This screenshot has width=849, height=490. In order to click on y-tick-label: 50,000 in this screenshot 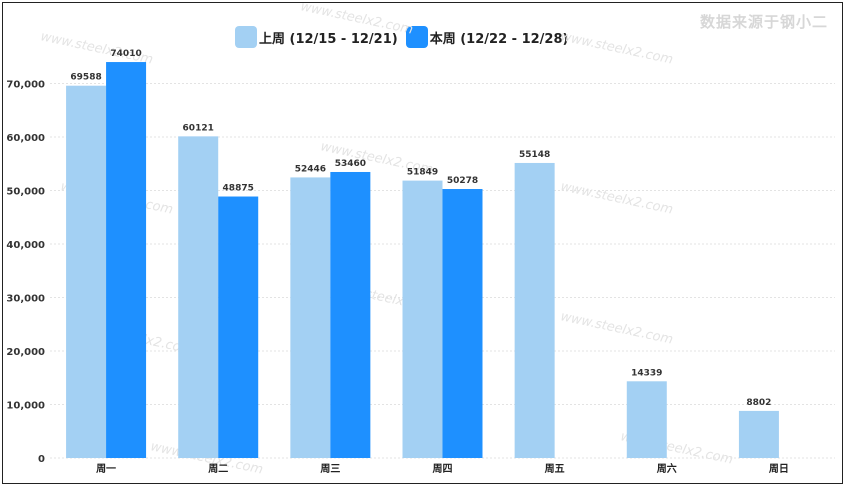, I will do `click(25, 192)`.